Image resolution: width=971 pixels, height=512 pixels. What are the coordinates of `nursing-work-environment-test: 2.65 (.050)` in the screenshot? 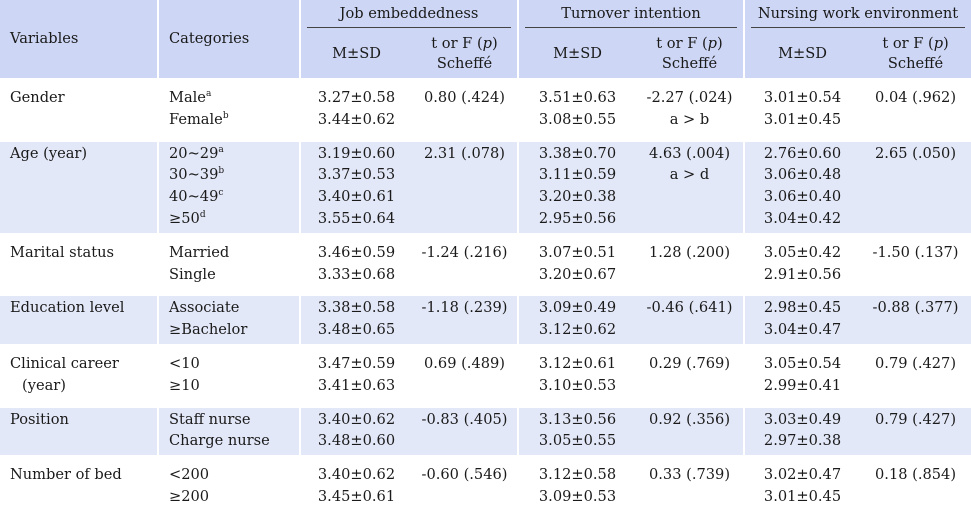 It's located at (915, 187).